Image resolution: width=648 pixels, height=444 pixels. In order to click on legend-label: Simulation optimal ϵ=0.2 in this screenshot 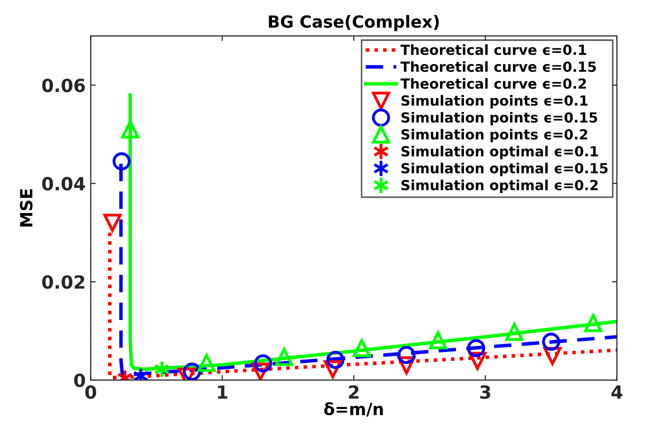, I will do `click(499, 187)`.